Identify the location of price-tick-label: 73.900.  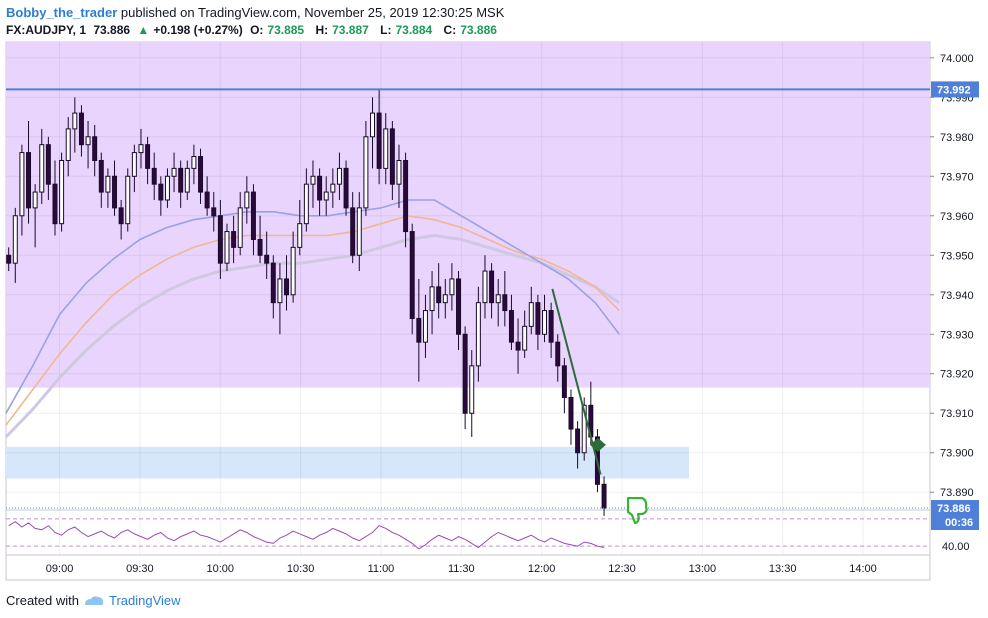
(957, 454).